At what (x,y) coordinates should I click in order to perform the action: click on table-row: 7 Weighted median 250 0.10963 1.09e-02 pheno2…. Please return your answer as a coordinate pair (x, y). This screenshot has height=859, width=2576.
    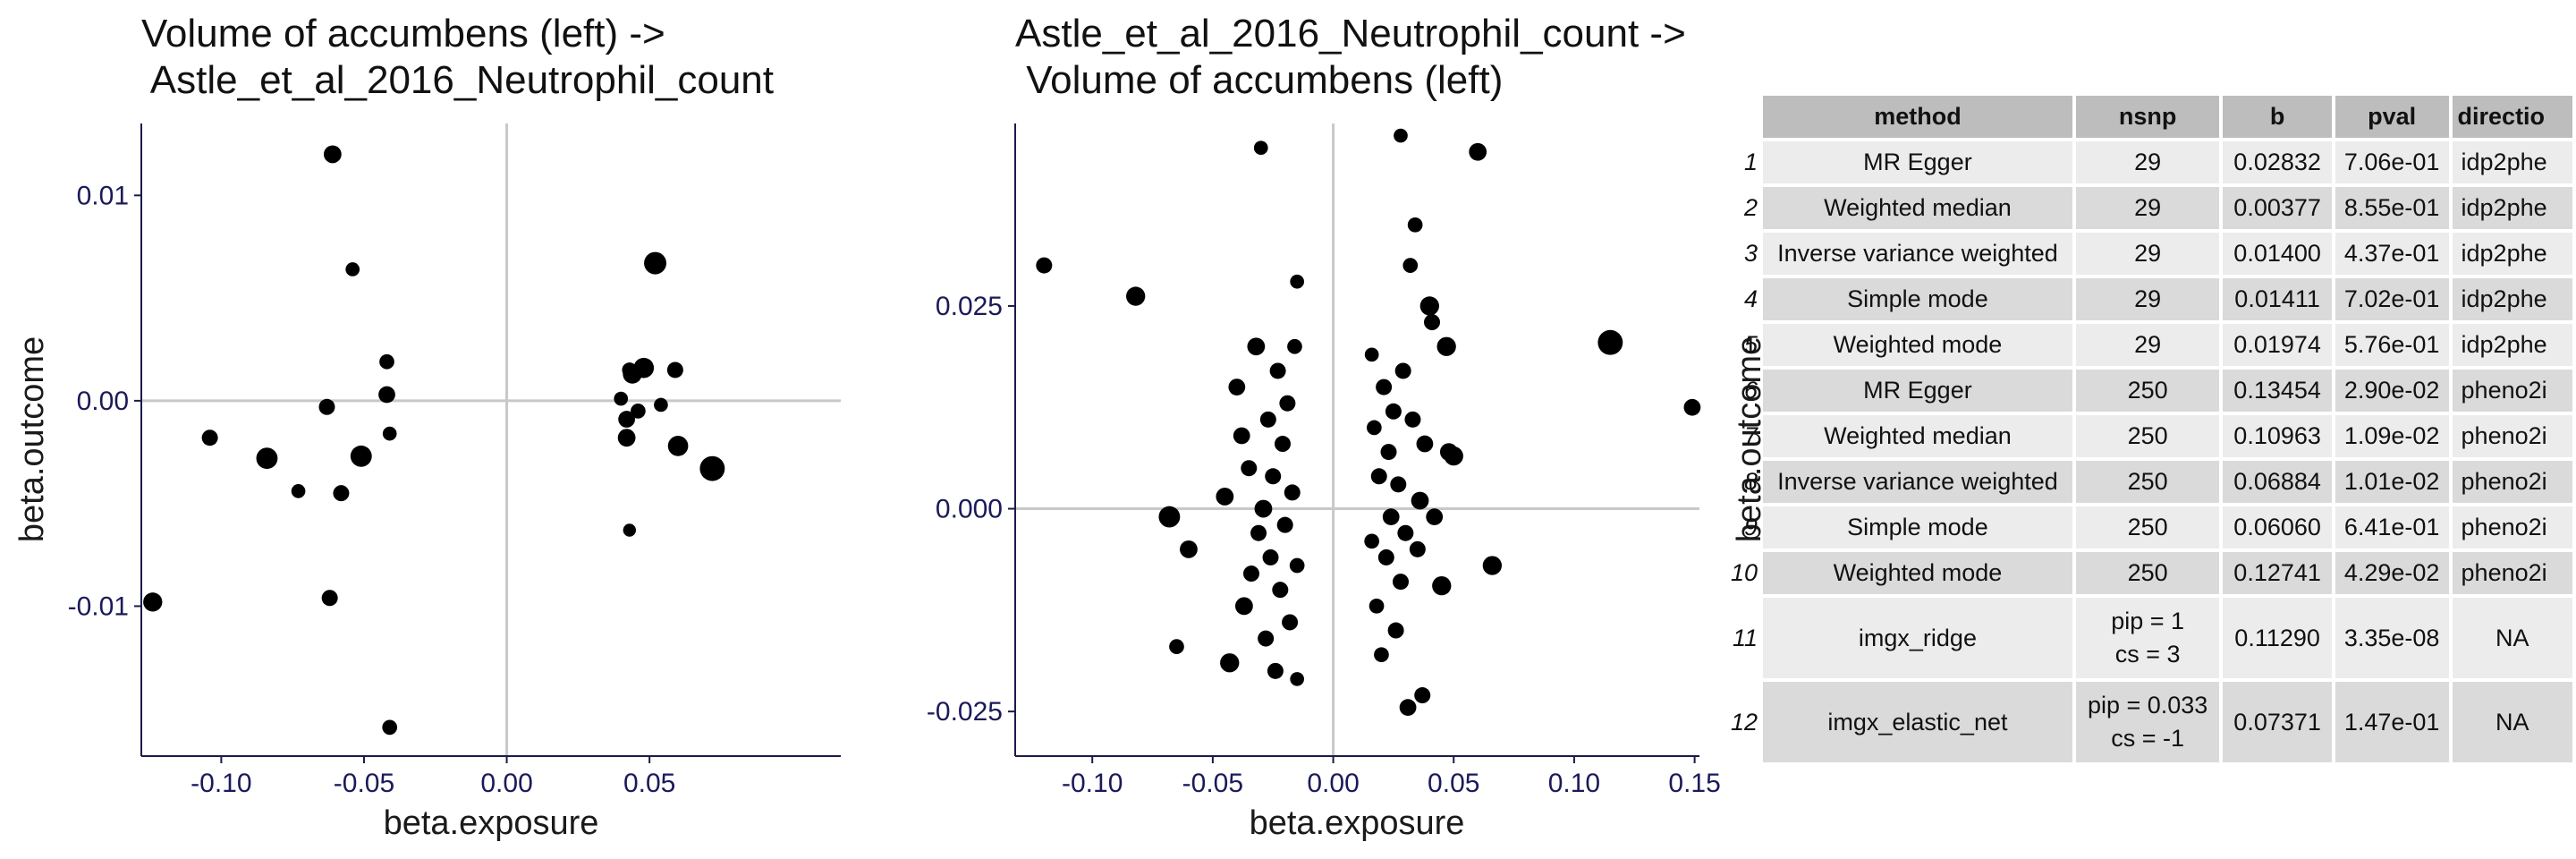
    Looking at the image, I should click on (2148, 436).